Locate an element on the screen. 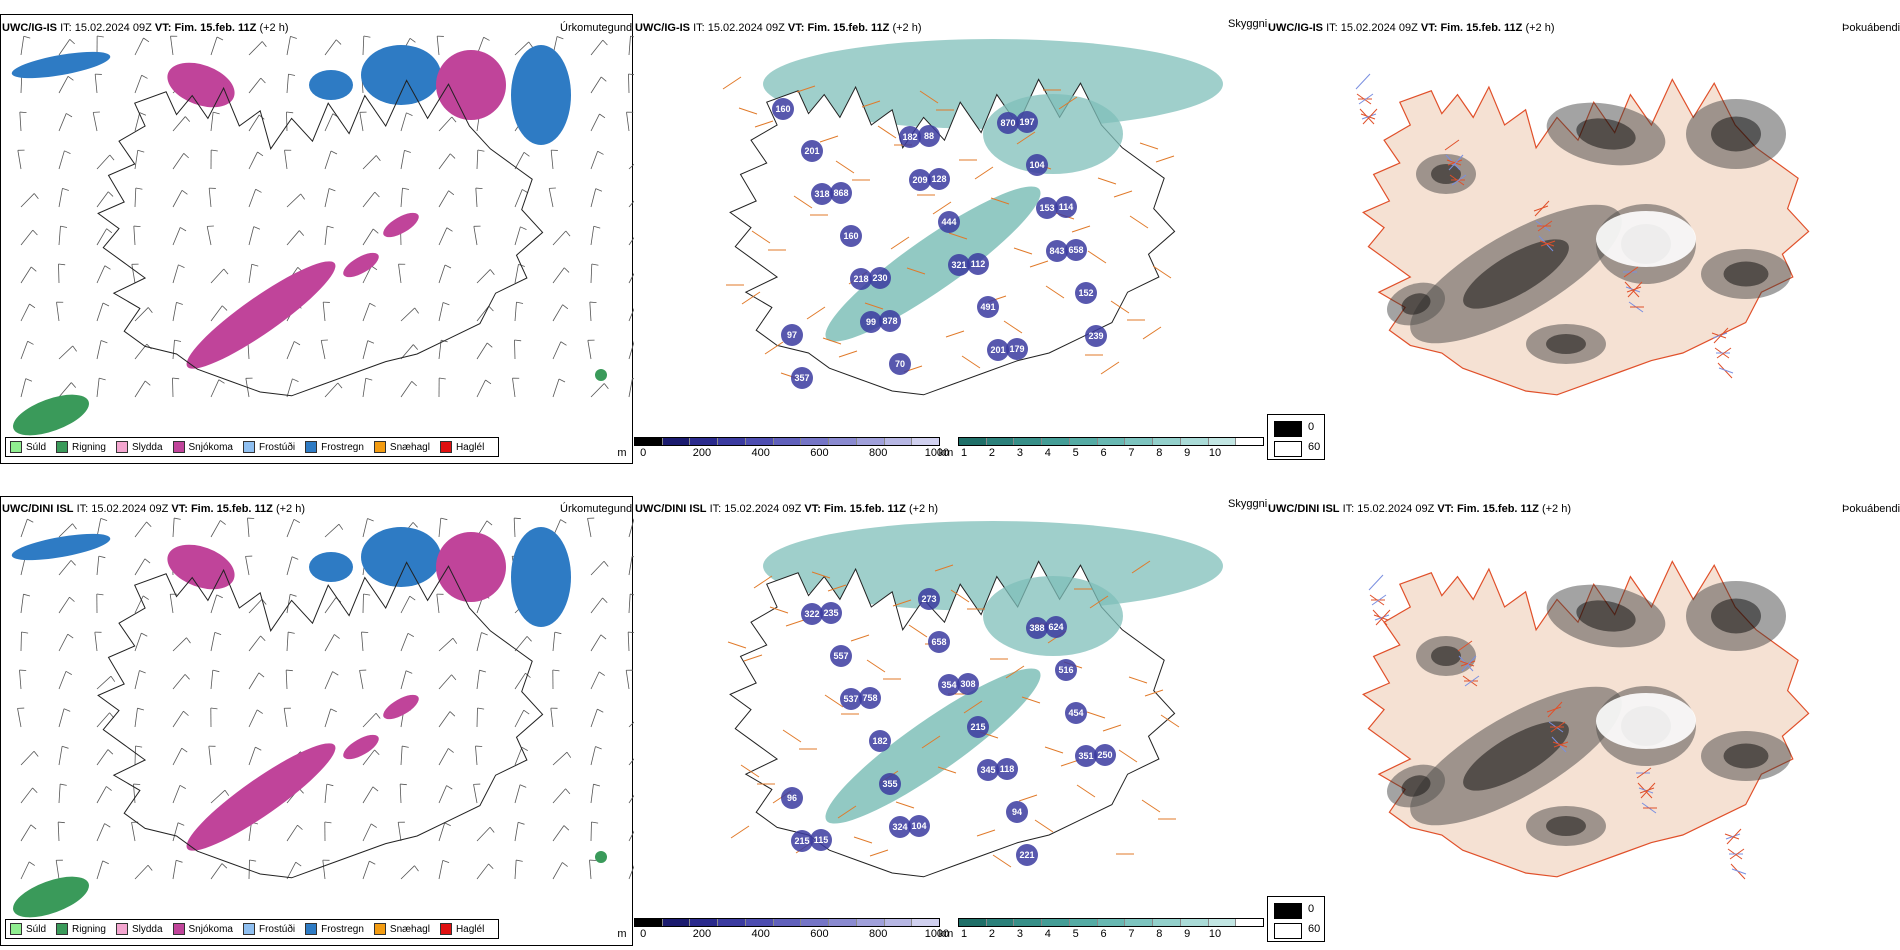 The height and width of the screenshot is (950, 1900). cloud-base-label: 239 is located at coordinates (1095, 336).